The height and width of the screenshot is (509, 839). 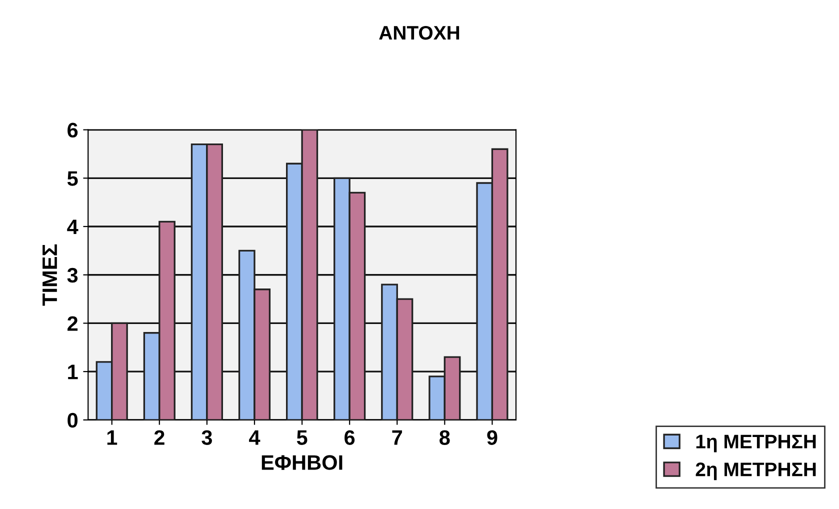 What do you see at coordinates (73, 420) in the screenshot?
I see `y-tick-label: 0` at bounding box center [73, 420].